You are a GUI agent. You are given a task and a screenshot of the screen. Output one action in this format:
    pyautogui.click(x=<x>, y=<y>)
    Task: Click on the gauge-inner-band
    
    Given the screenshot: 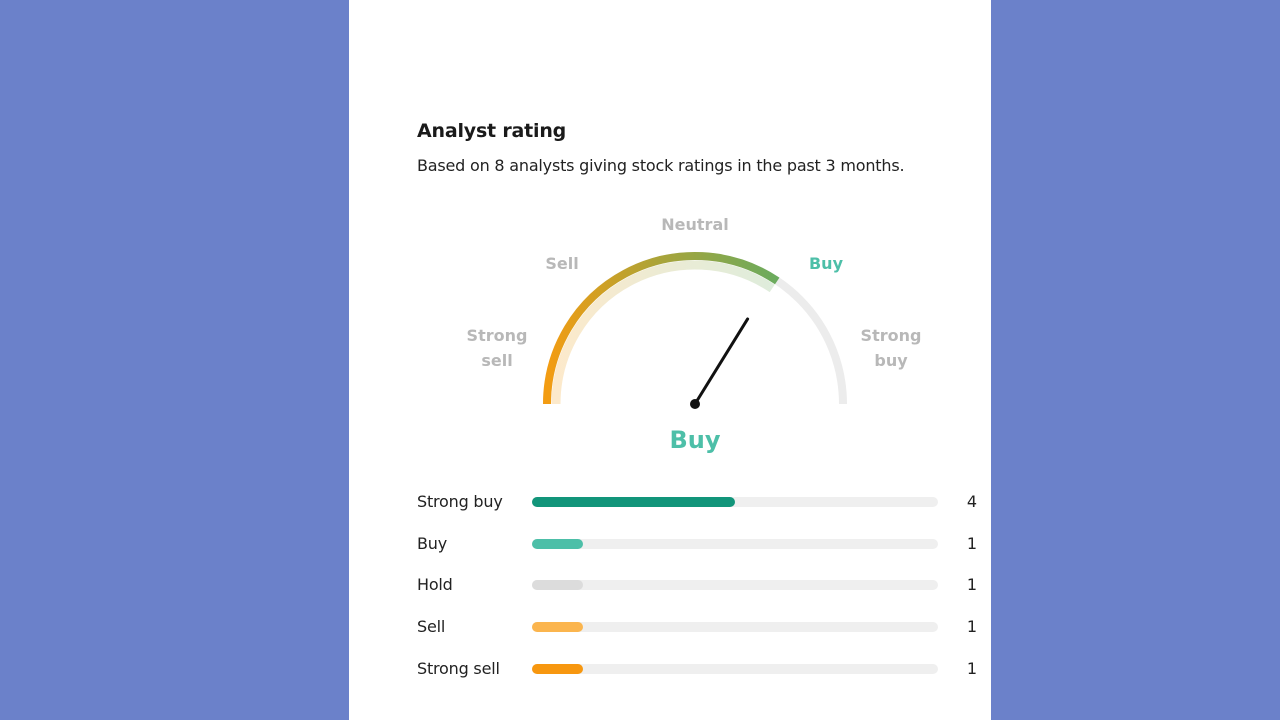 What is the action you would take?
    pyautogui.click(x=663, y=332)
    